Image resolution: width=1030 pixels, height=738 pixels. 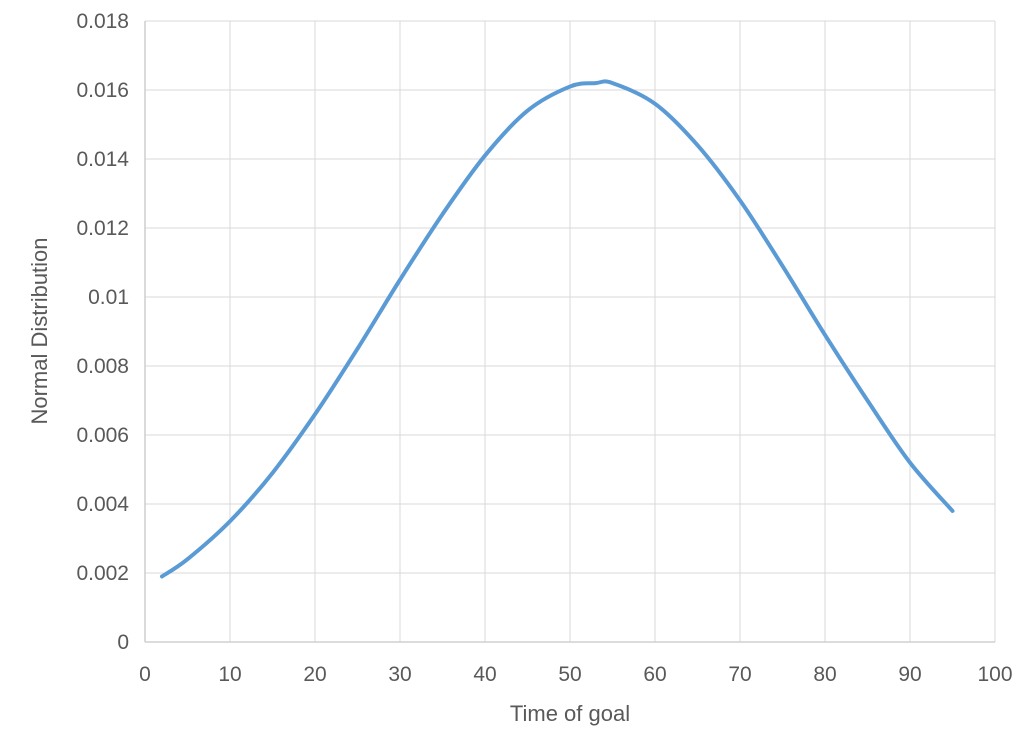 What do you see at coordinates (229, 674) in the screenshot?
I see `x-tick-label: 10` at bounding box center [229, 674].